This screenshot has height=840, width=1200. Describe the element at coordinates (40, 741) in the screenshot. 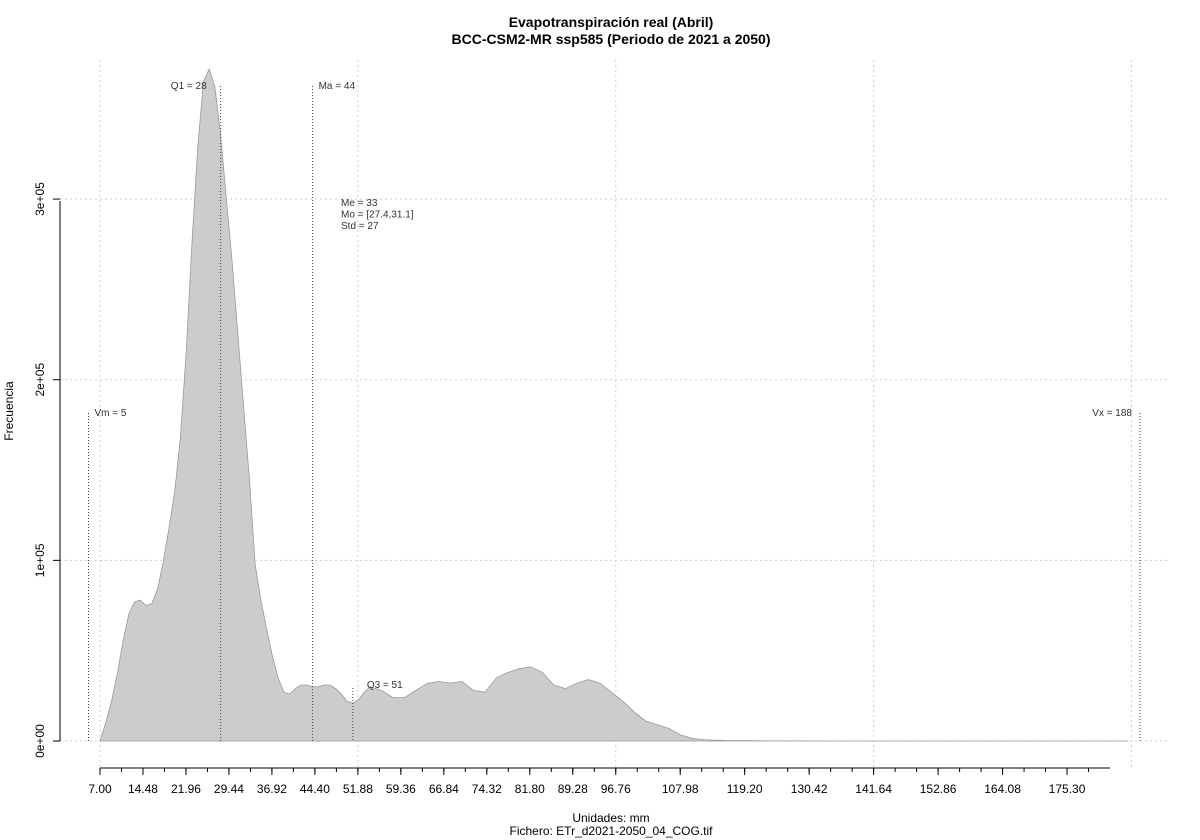

I see `y-tick-label-0: 0e+00` at that location.